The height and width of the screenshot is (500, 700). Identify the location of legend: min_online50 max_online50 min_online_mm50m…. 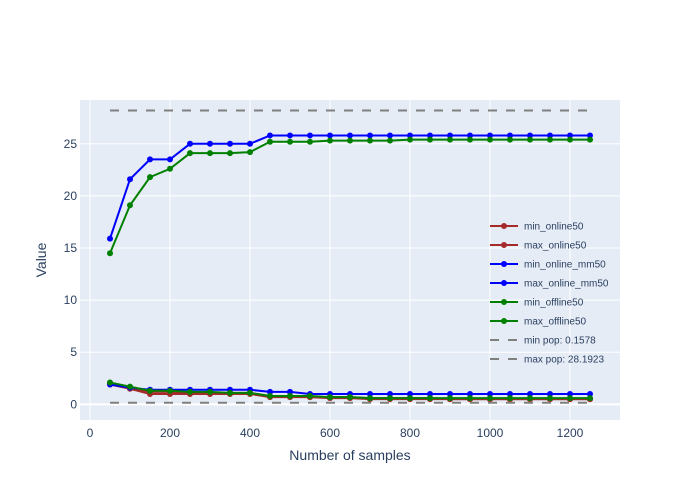
(549, 294).